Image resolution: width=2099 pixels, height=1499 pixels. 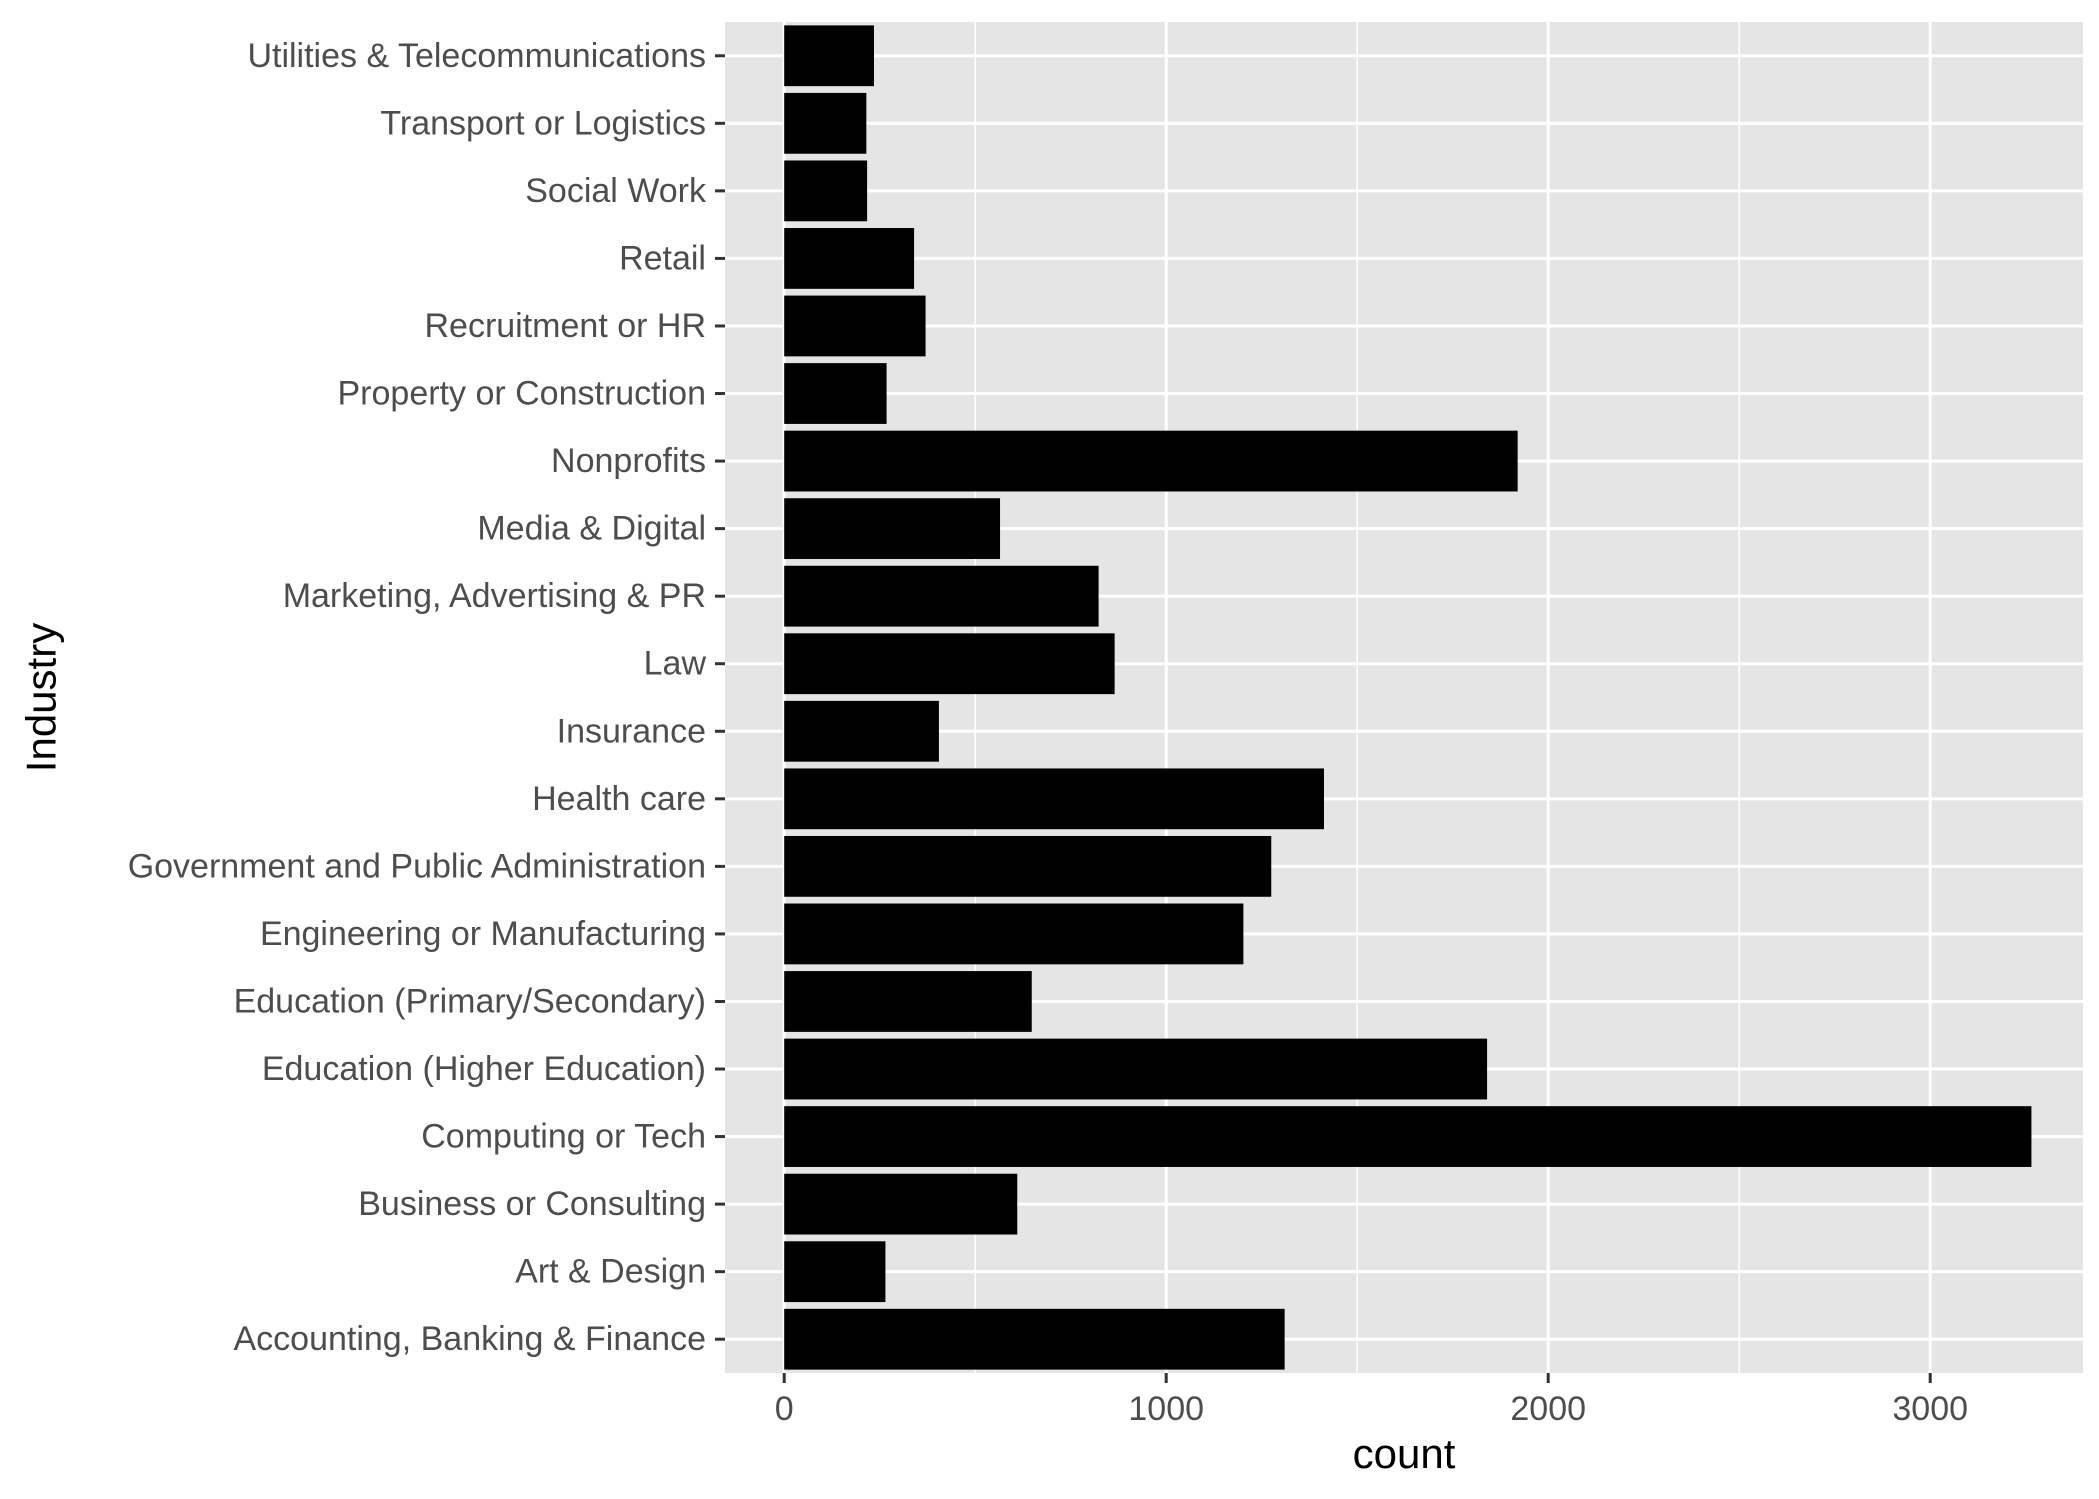 I want to click on y-tick-label: Education (Primary/Secondary), so click(x=470, y=1001).